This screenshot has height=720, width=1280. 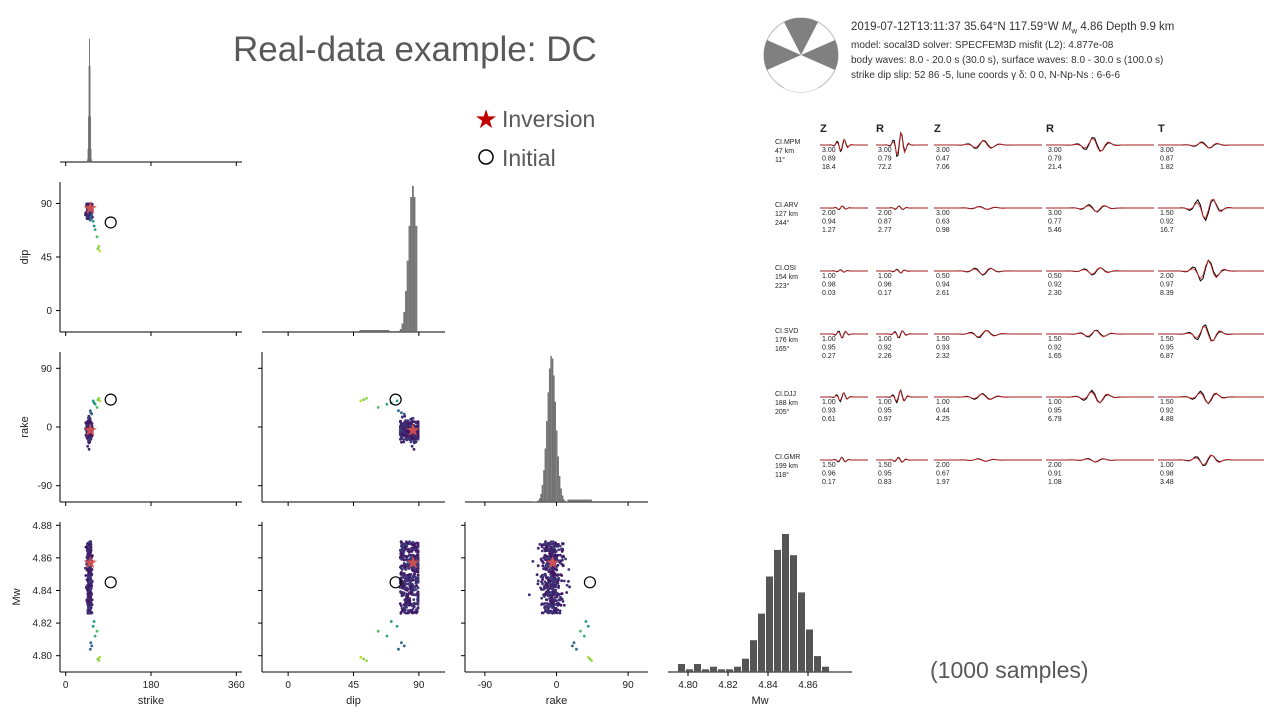 What do you see at coordinates (1167, 339) in the screenshot?
I see `trace-stat: 1.50` at bounding box center [1167, 339].